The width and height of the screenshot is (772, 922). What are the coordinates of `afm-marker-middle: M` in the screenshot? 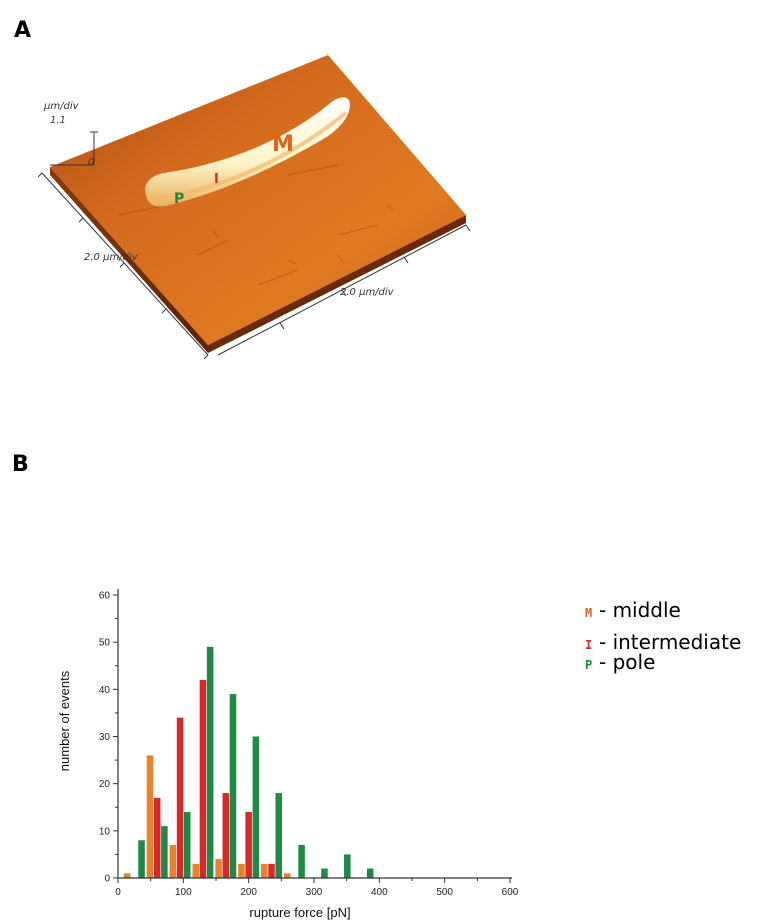 It's located at (283, 144).